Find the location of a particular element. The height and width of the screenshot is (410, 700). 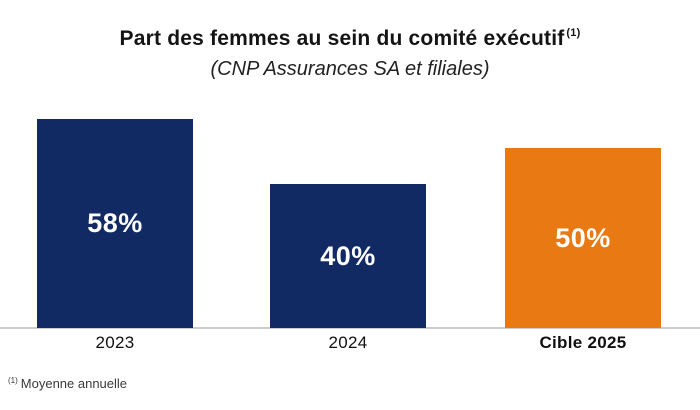

chart-subtitle: (CNP Assurances SA et filiales) is located at coordinates (350, 69).